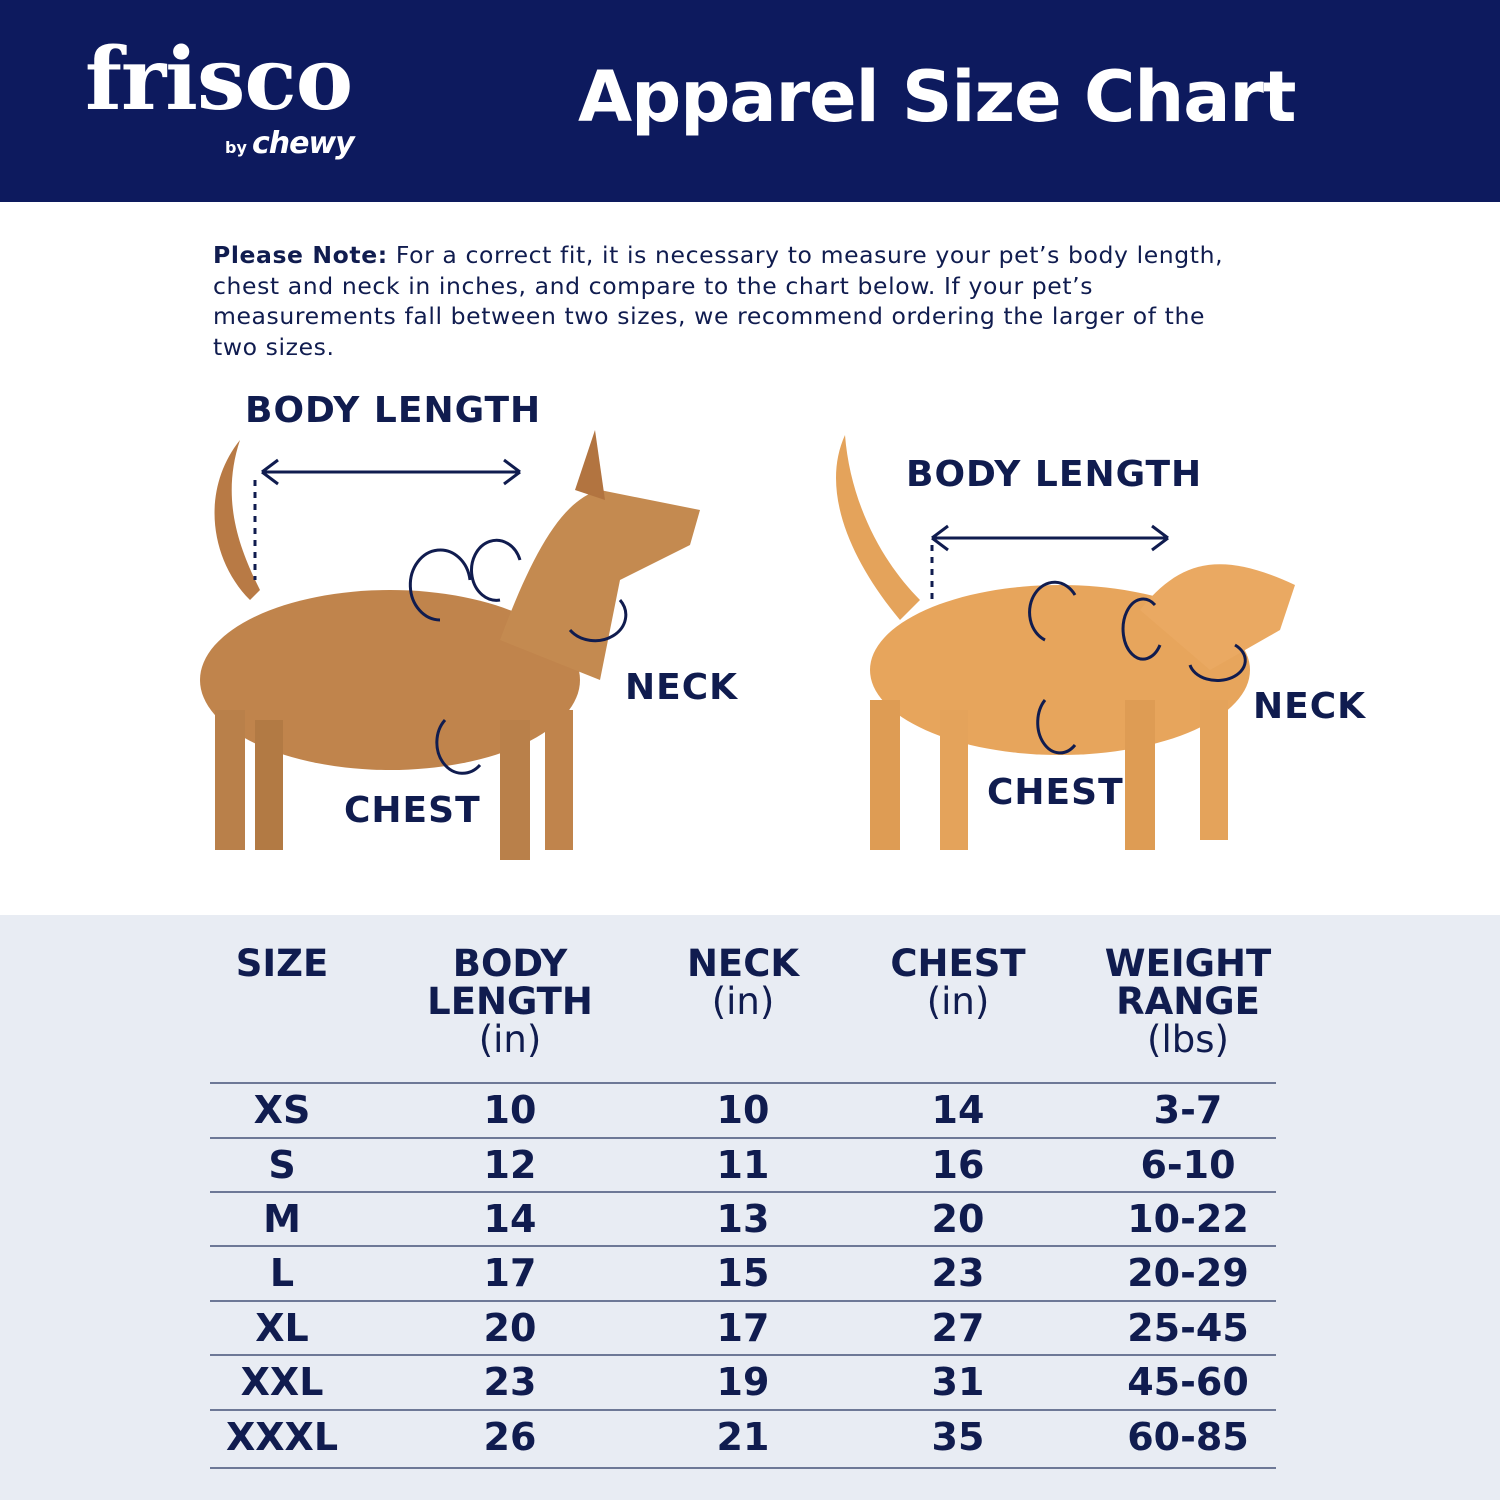 The width and height of the screenshot is (1500, 1500). What do you see at coordinates (958, 1165) in the screenshot?
I see `table-cell: 16` at bounding box center [958, 1165].